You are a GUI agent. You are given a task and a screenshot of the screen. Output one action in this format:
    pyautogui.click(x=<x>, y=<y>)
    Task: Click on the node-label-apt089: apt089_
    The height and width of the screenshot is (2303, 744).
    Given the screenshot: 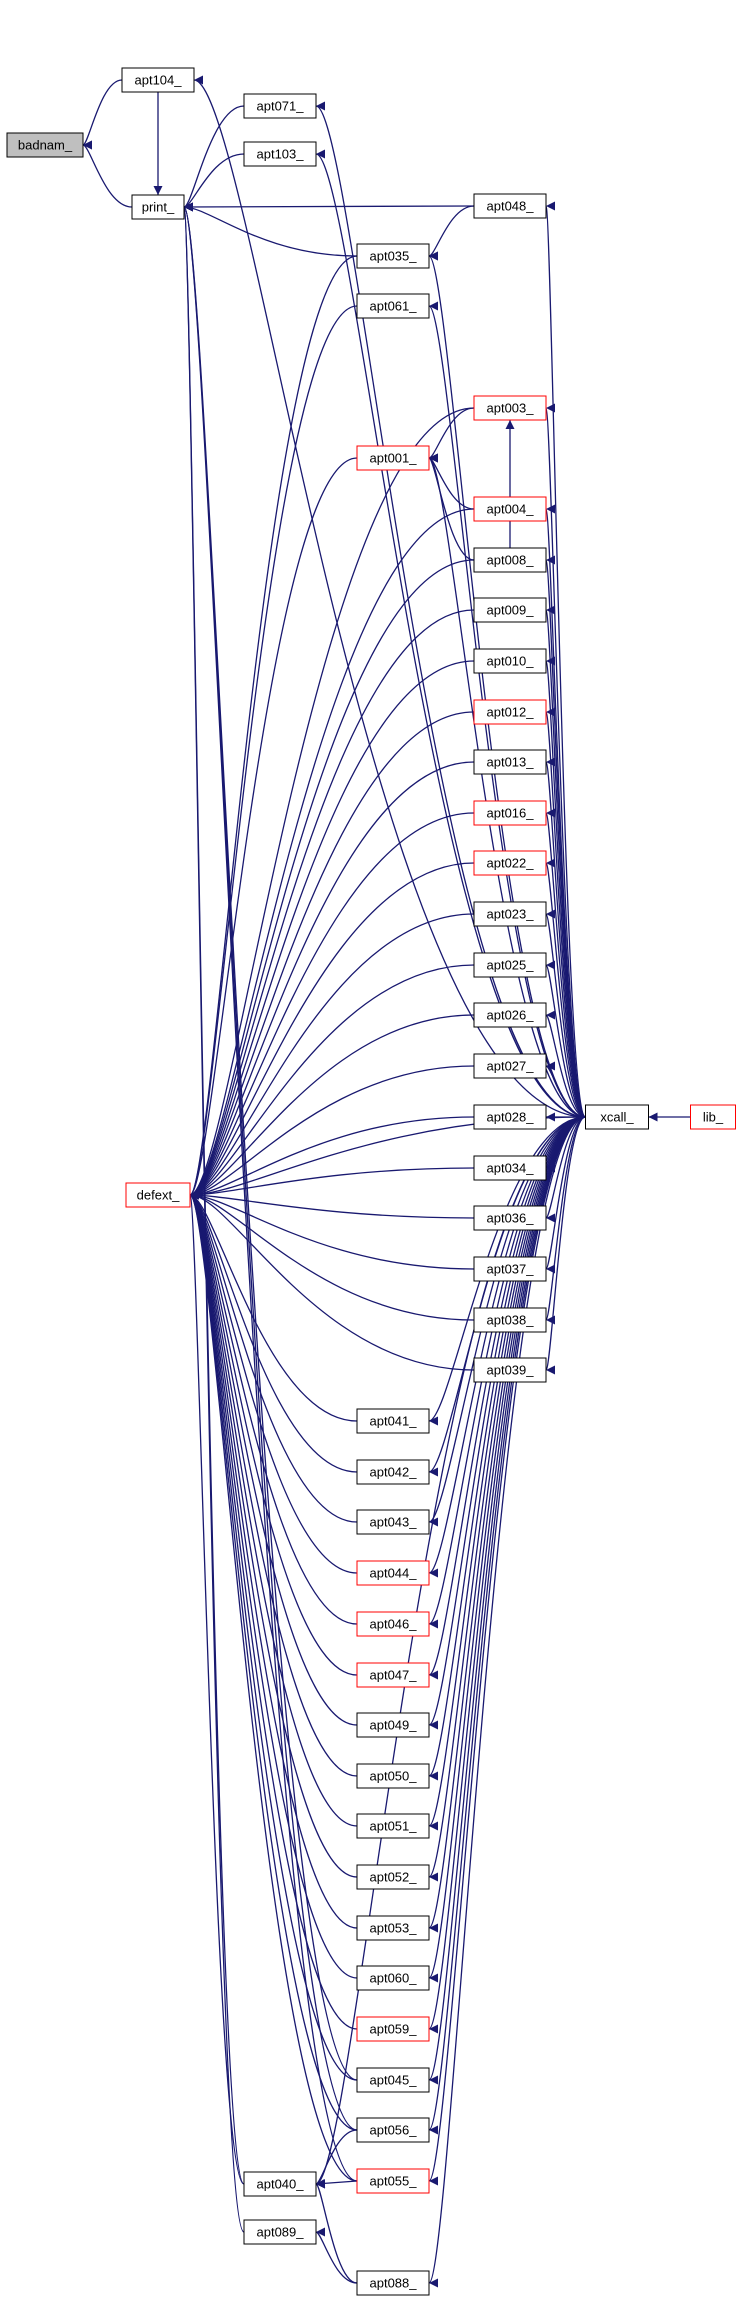 What is the action you would take?
    pyautogui.click(x=281, y=2232)
    